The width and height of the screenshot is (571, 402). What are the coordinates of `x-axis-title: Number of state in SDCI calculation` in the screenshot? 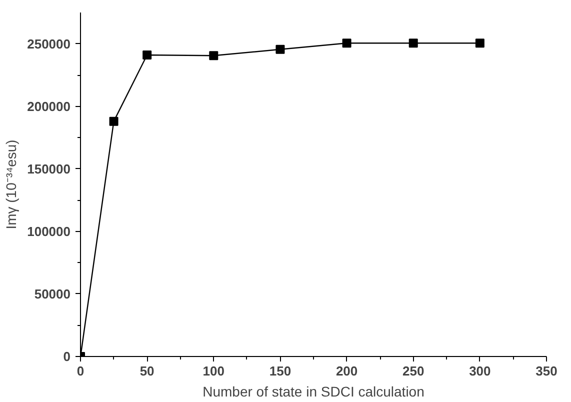 It's located at (313, 392).